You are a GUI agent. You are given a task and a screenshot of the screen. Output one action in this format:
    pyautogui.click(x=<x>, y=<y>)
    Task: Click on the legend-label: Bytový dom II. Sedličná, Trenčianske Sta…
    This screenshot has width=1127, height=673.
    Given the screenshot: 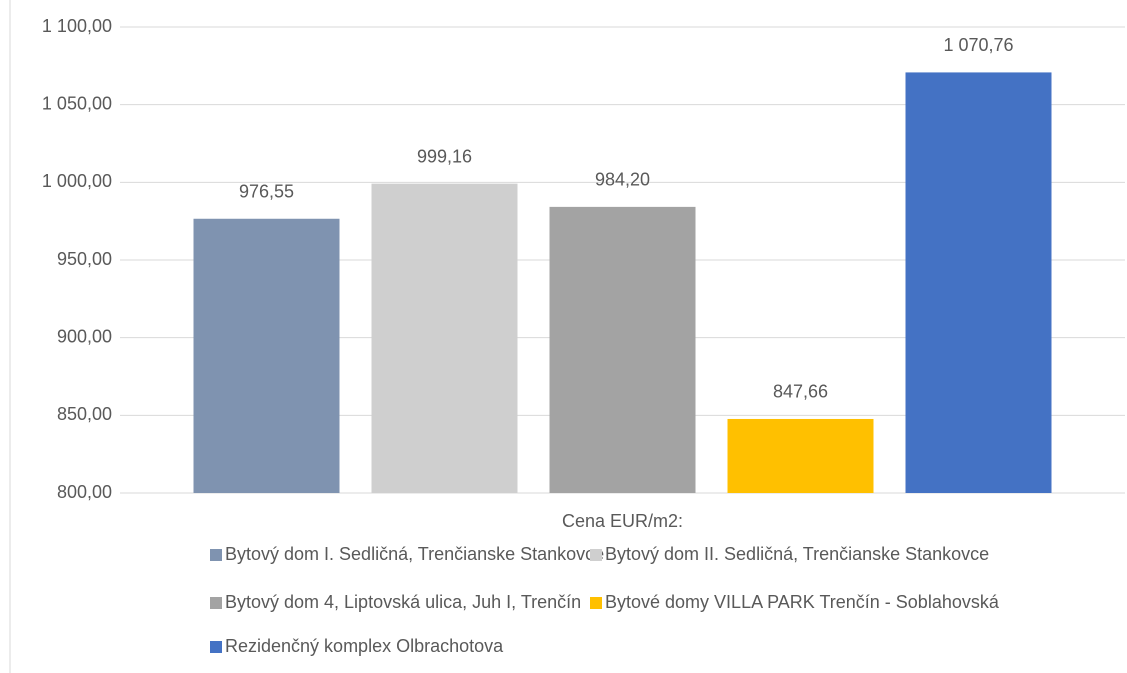 What is the action you would take?
    pyautogui.click(x=797, y=554)
    